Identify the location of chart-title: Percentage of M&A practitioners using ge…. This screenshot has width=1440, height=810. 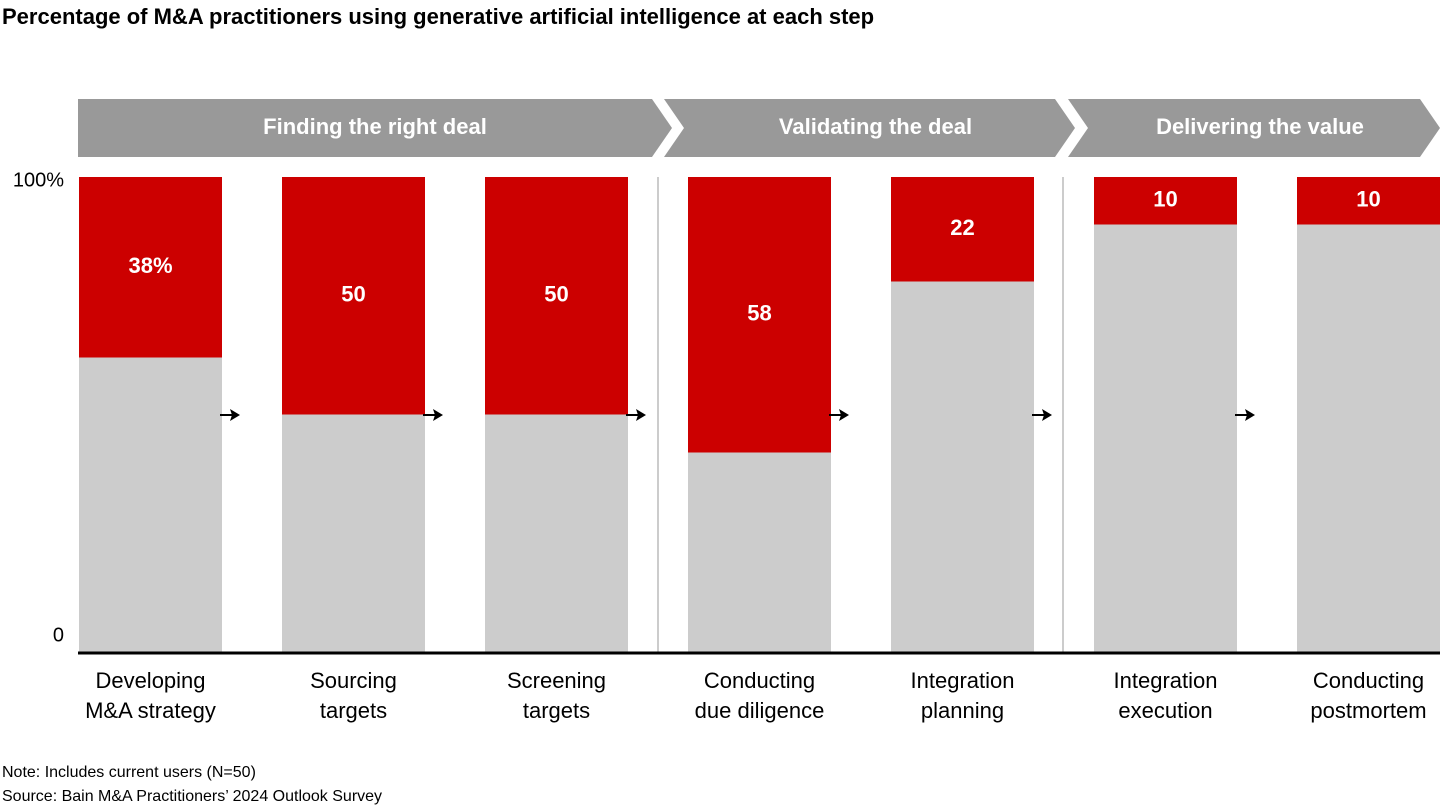
(438, 16).